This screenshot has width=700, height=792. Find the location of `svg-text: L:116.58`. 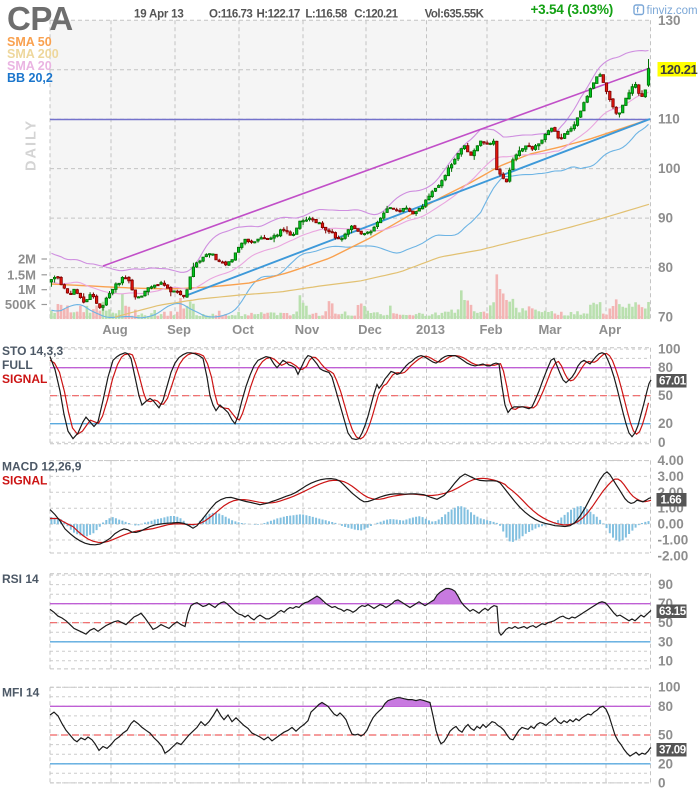

svg-text: L:116.58 is located at coordinates (326, 15).